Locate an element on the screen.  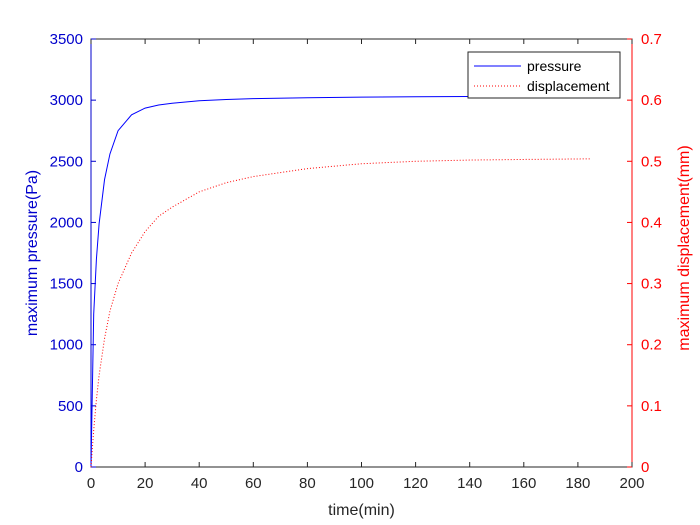
x-tick-label: 20 is located at coordinates (145, 483).